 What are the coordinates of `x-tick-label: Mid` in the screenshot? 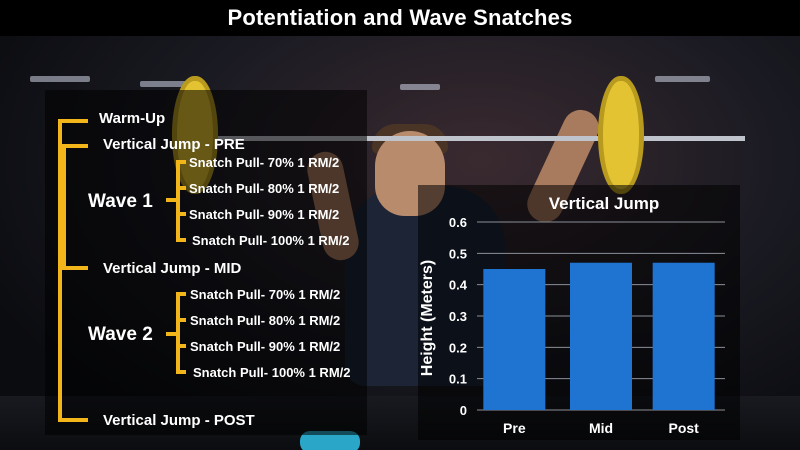 It's located at (601, 428).